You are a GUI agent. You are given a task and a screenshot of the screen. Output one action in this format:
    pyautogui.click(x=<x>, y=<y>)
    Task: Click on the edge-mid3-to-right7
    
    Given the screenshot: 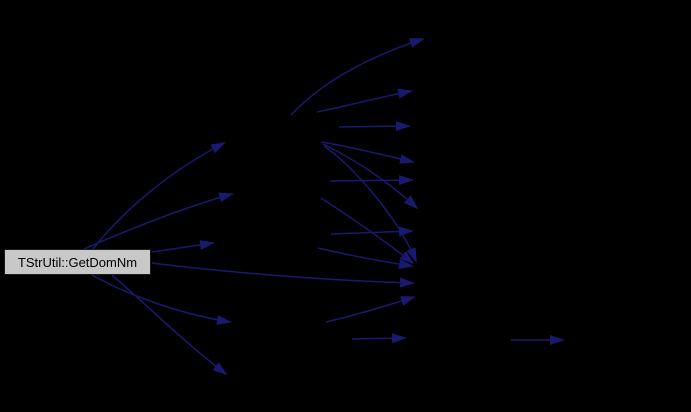 What is the action you would take?
    pyautogui.click(x=372, y=231)
    